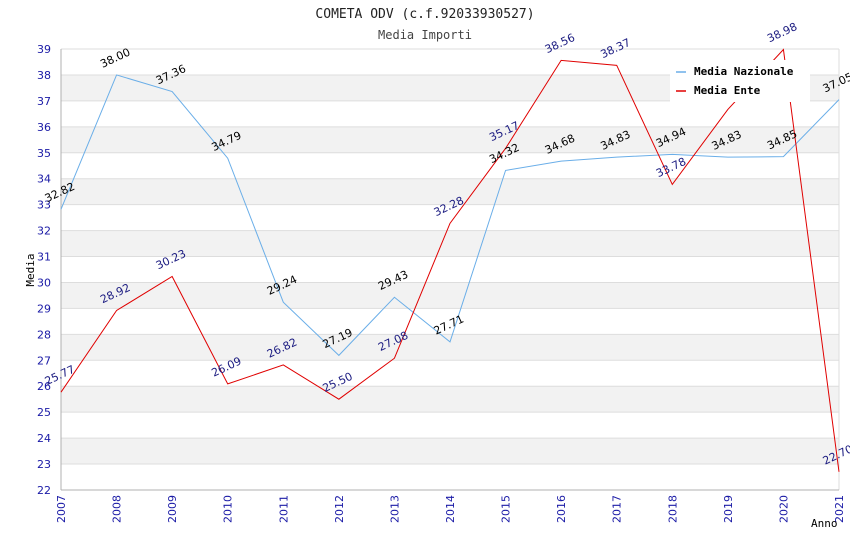 The image size is (850, 550). I want to click on legend: Media Nazionale Media Ente, so click(740, 81).